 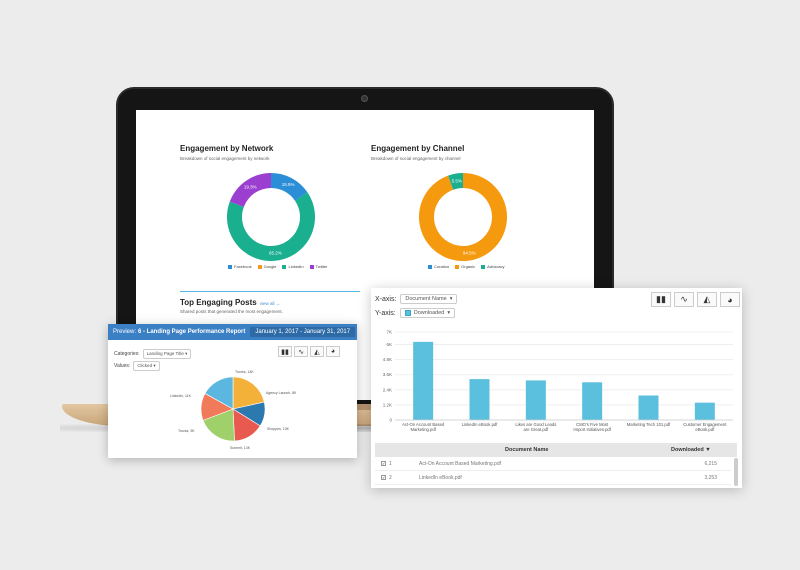 I want to click on y-tick-label: 1.2K, so click(x=387, y=404).